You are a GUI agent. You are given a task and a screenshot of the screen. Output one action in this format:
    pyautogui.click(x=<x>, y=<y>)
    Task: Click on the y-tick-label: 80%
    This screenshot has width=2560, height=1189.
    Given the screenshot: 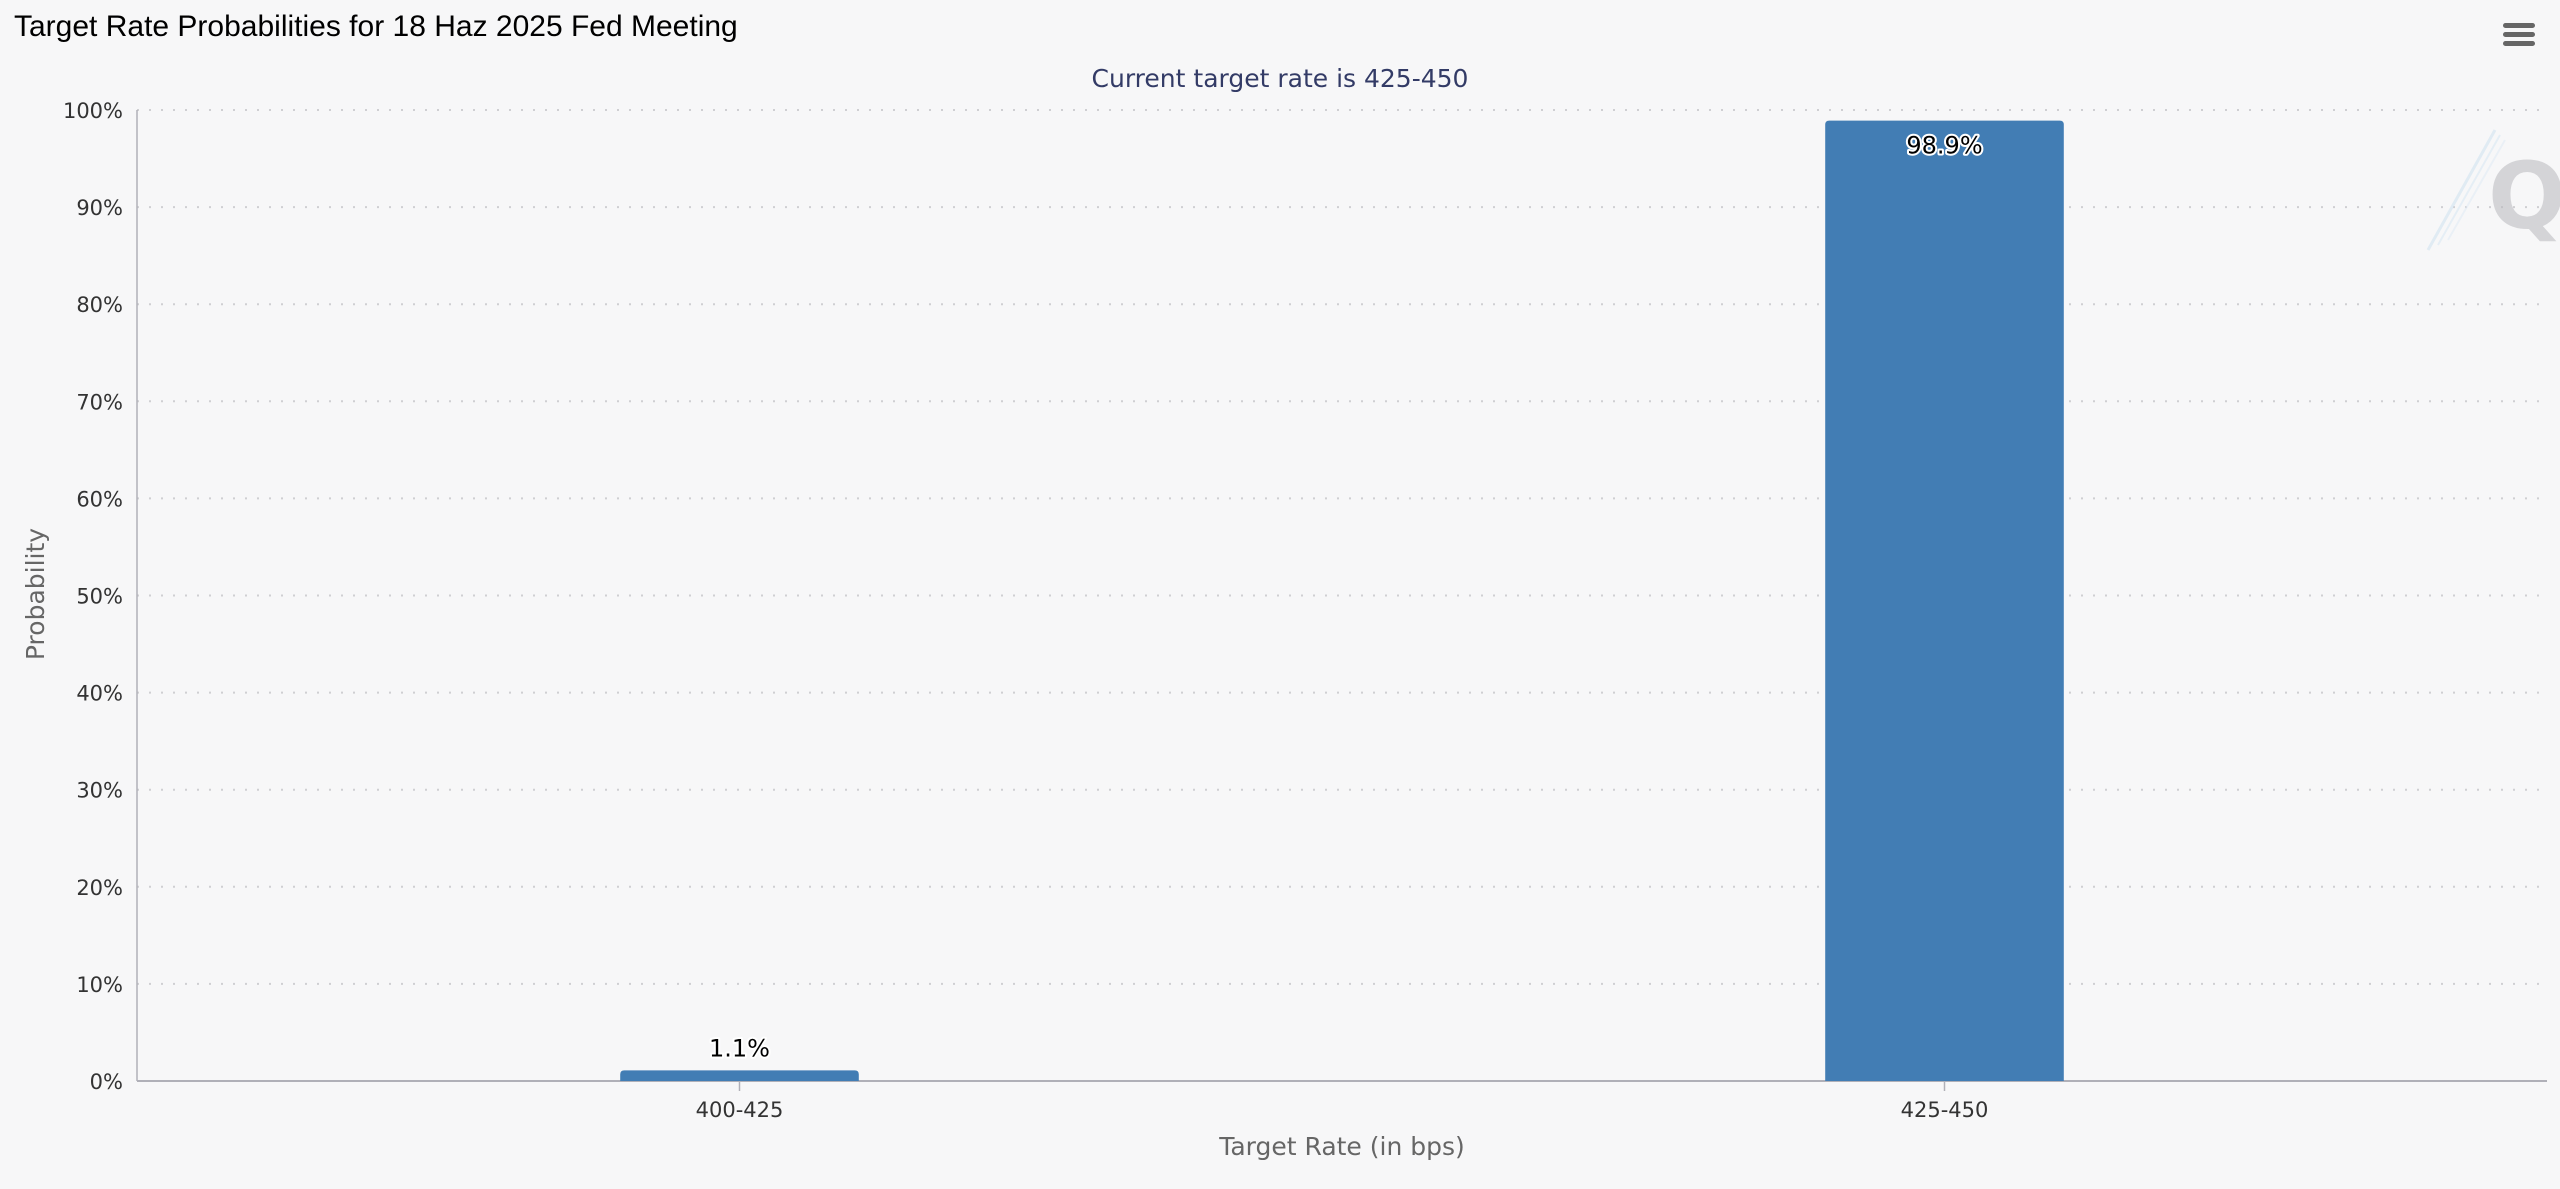 What is the action you would take?
    pyautogui.click(x=99, y=305)
    